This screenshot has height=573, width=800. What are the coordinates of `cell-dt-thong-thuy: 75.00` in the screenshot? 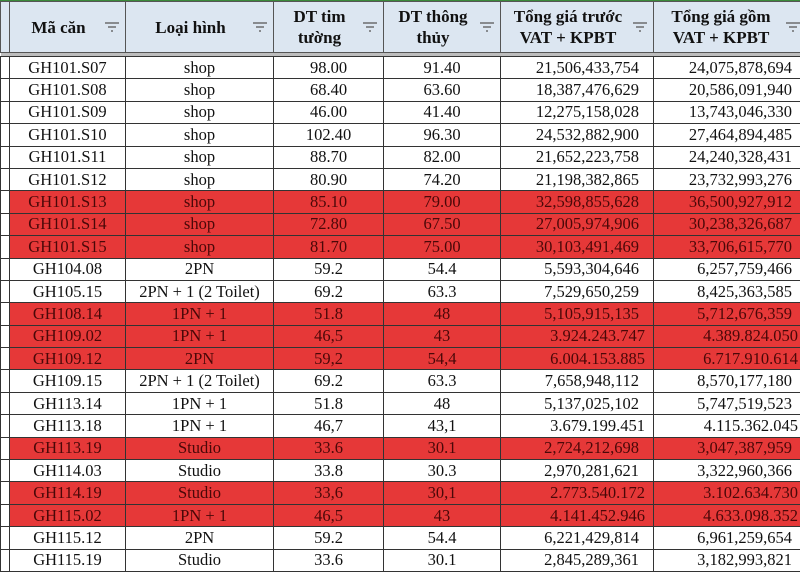 It's located at (442, 247).